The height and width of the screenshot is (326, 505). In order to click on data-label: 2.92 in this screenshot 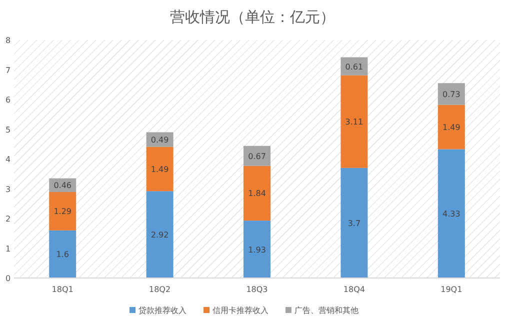, I will do `click(159, 235)`.